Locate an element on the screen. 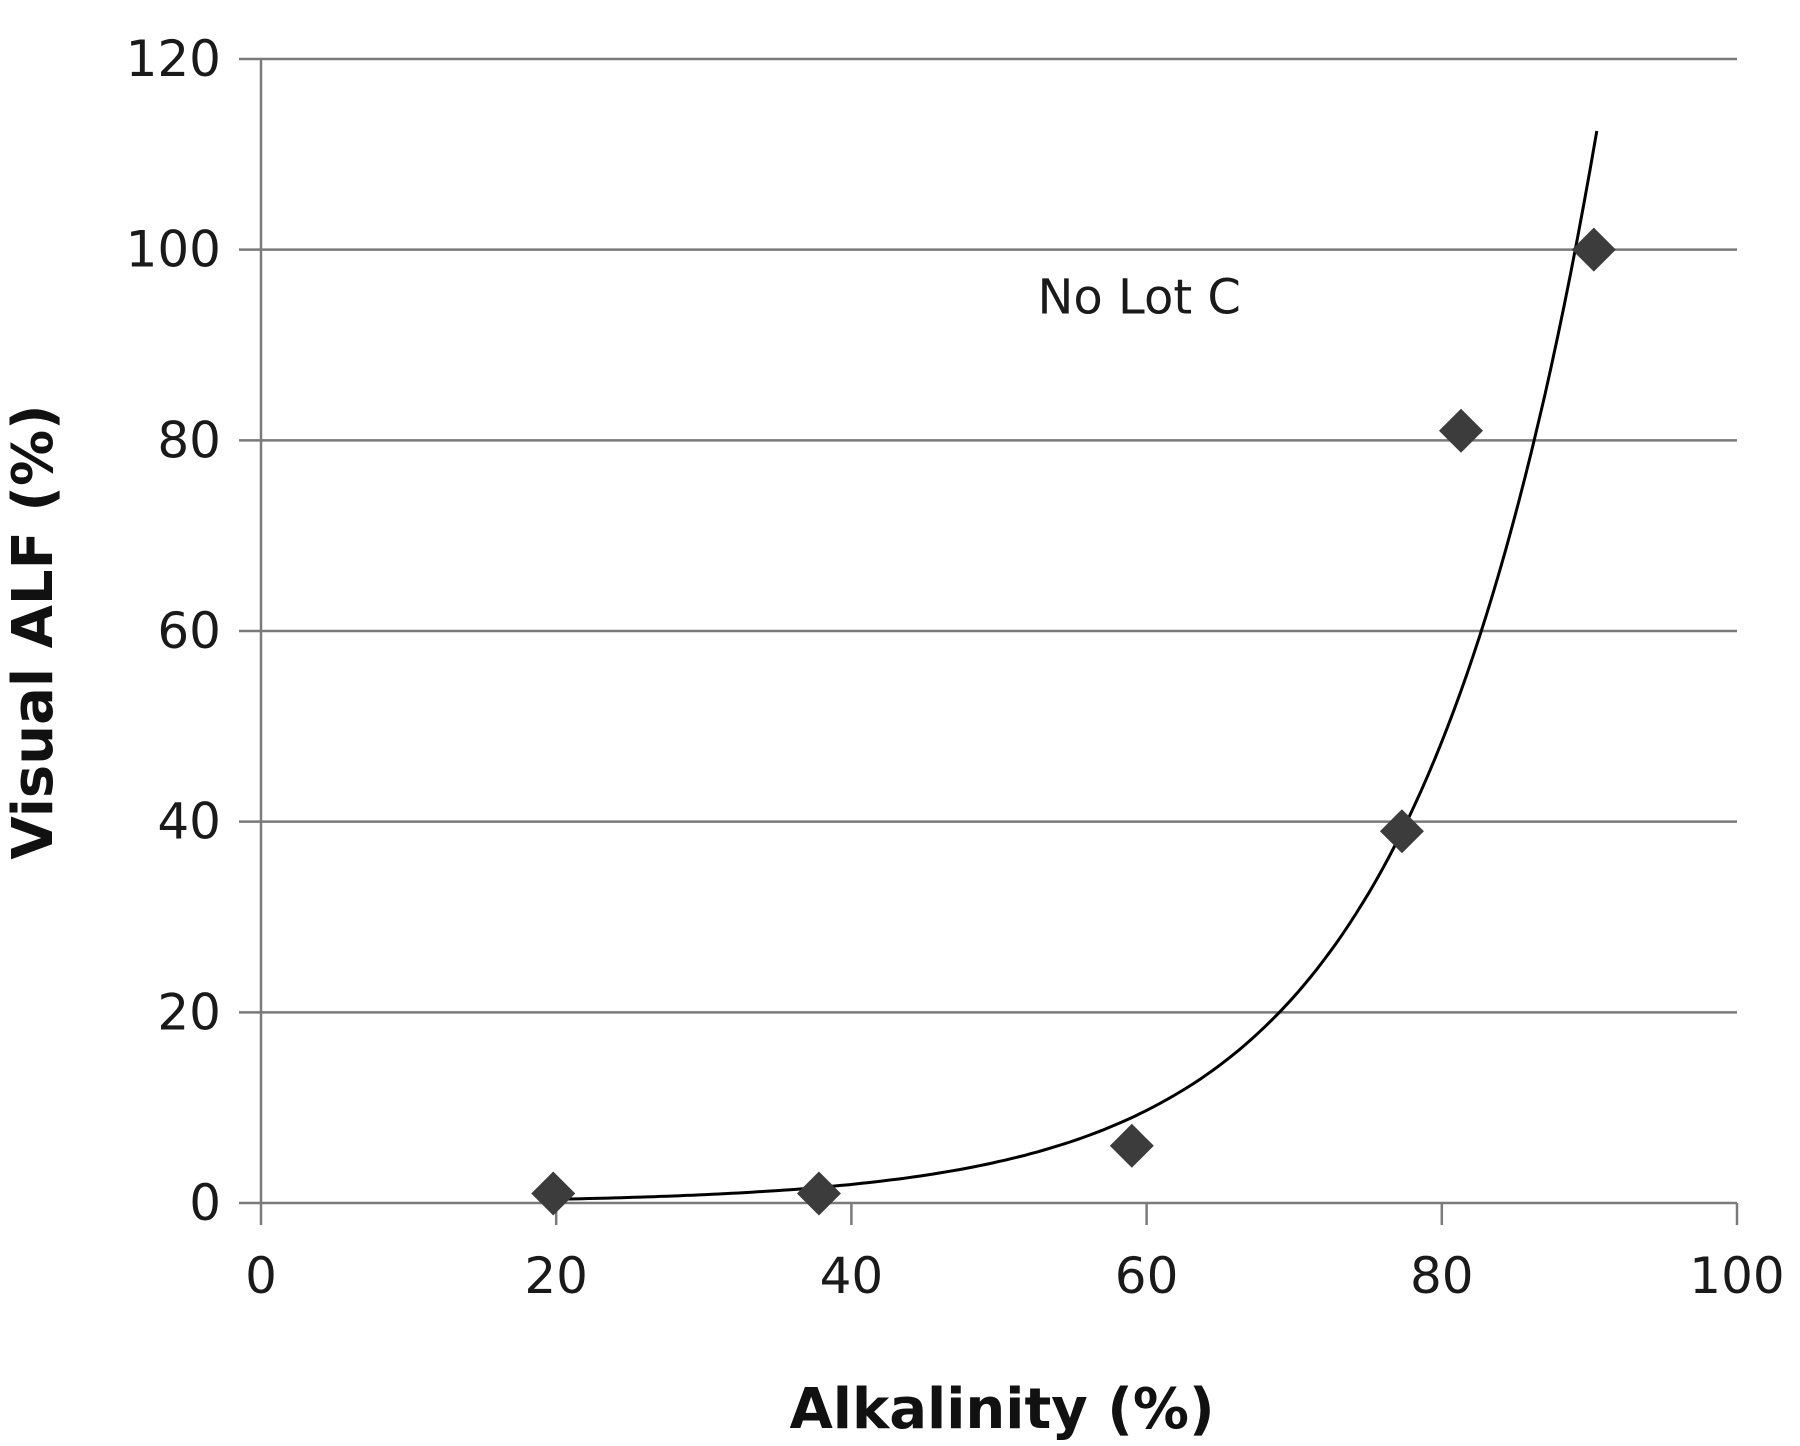 This screenshot has width=1800, height=1446. y-tick-label-100: 100 is located at coordinates (173, 250).